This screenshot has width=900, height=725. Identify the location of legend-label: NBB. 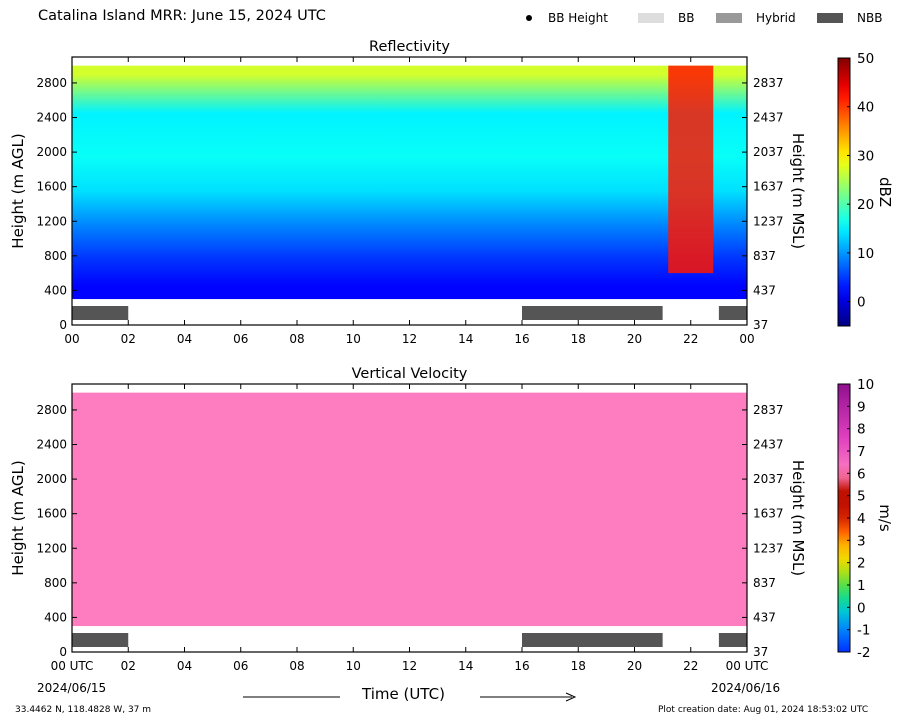
(870, 18).